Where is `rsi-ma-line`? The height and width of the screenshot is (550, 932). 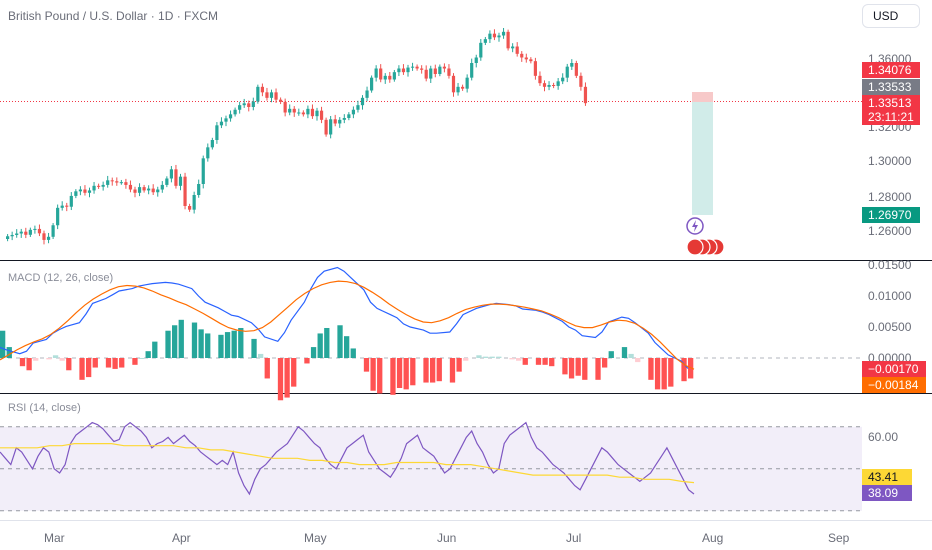
rsi-ma-line is located at coordinates (347, 463).